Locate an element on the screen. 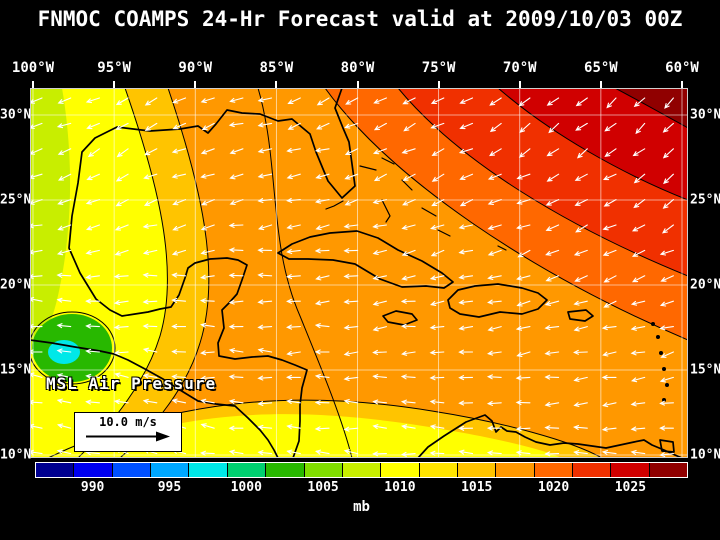  colorbar-tick-label: 1000 is located at coordinates (246, 487).